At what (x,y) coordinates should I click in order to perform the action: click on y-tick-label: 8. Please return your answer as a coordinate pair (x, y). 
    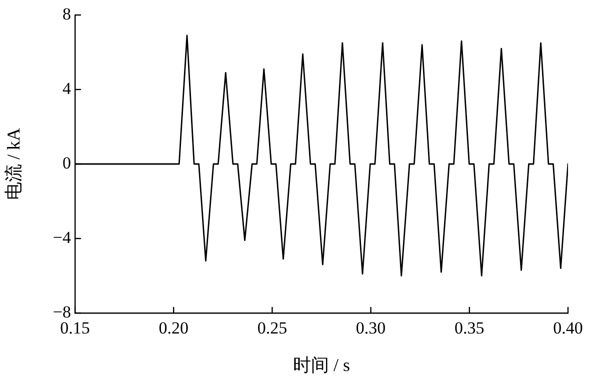
    Looking at the image, I should click on (66, 14).